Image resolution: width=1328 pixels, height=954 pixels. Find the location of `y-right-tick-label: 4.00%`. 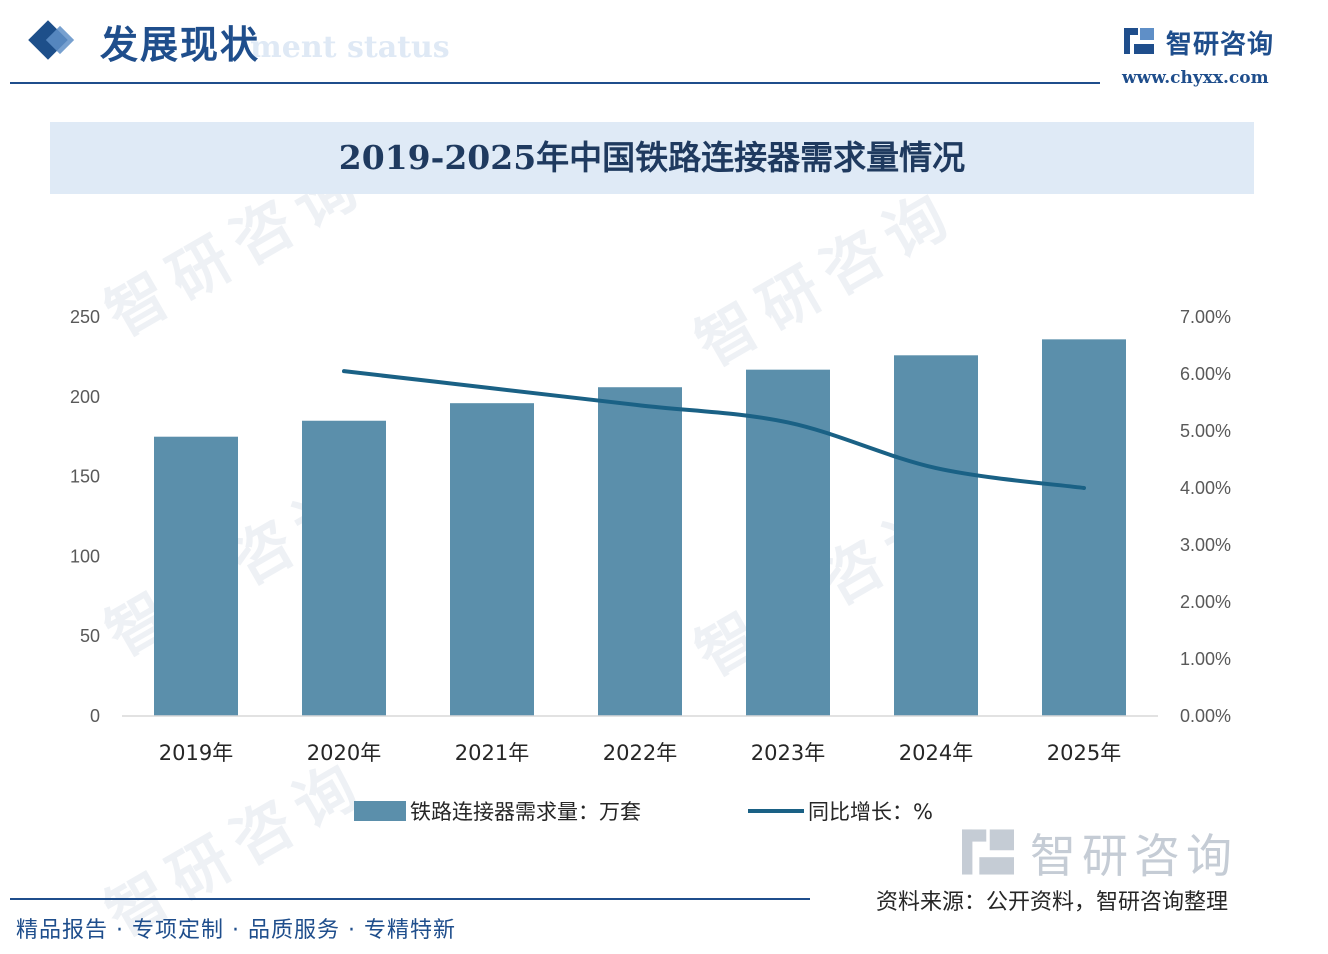

y-right-tick-label: 4.00% is located at coordinates (1205, 488).